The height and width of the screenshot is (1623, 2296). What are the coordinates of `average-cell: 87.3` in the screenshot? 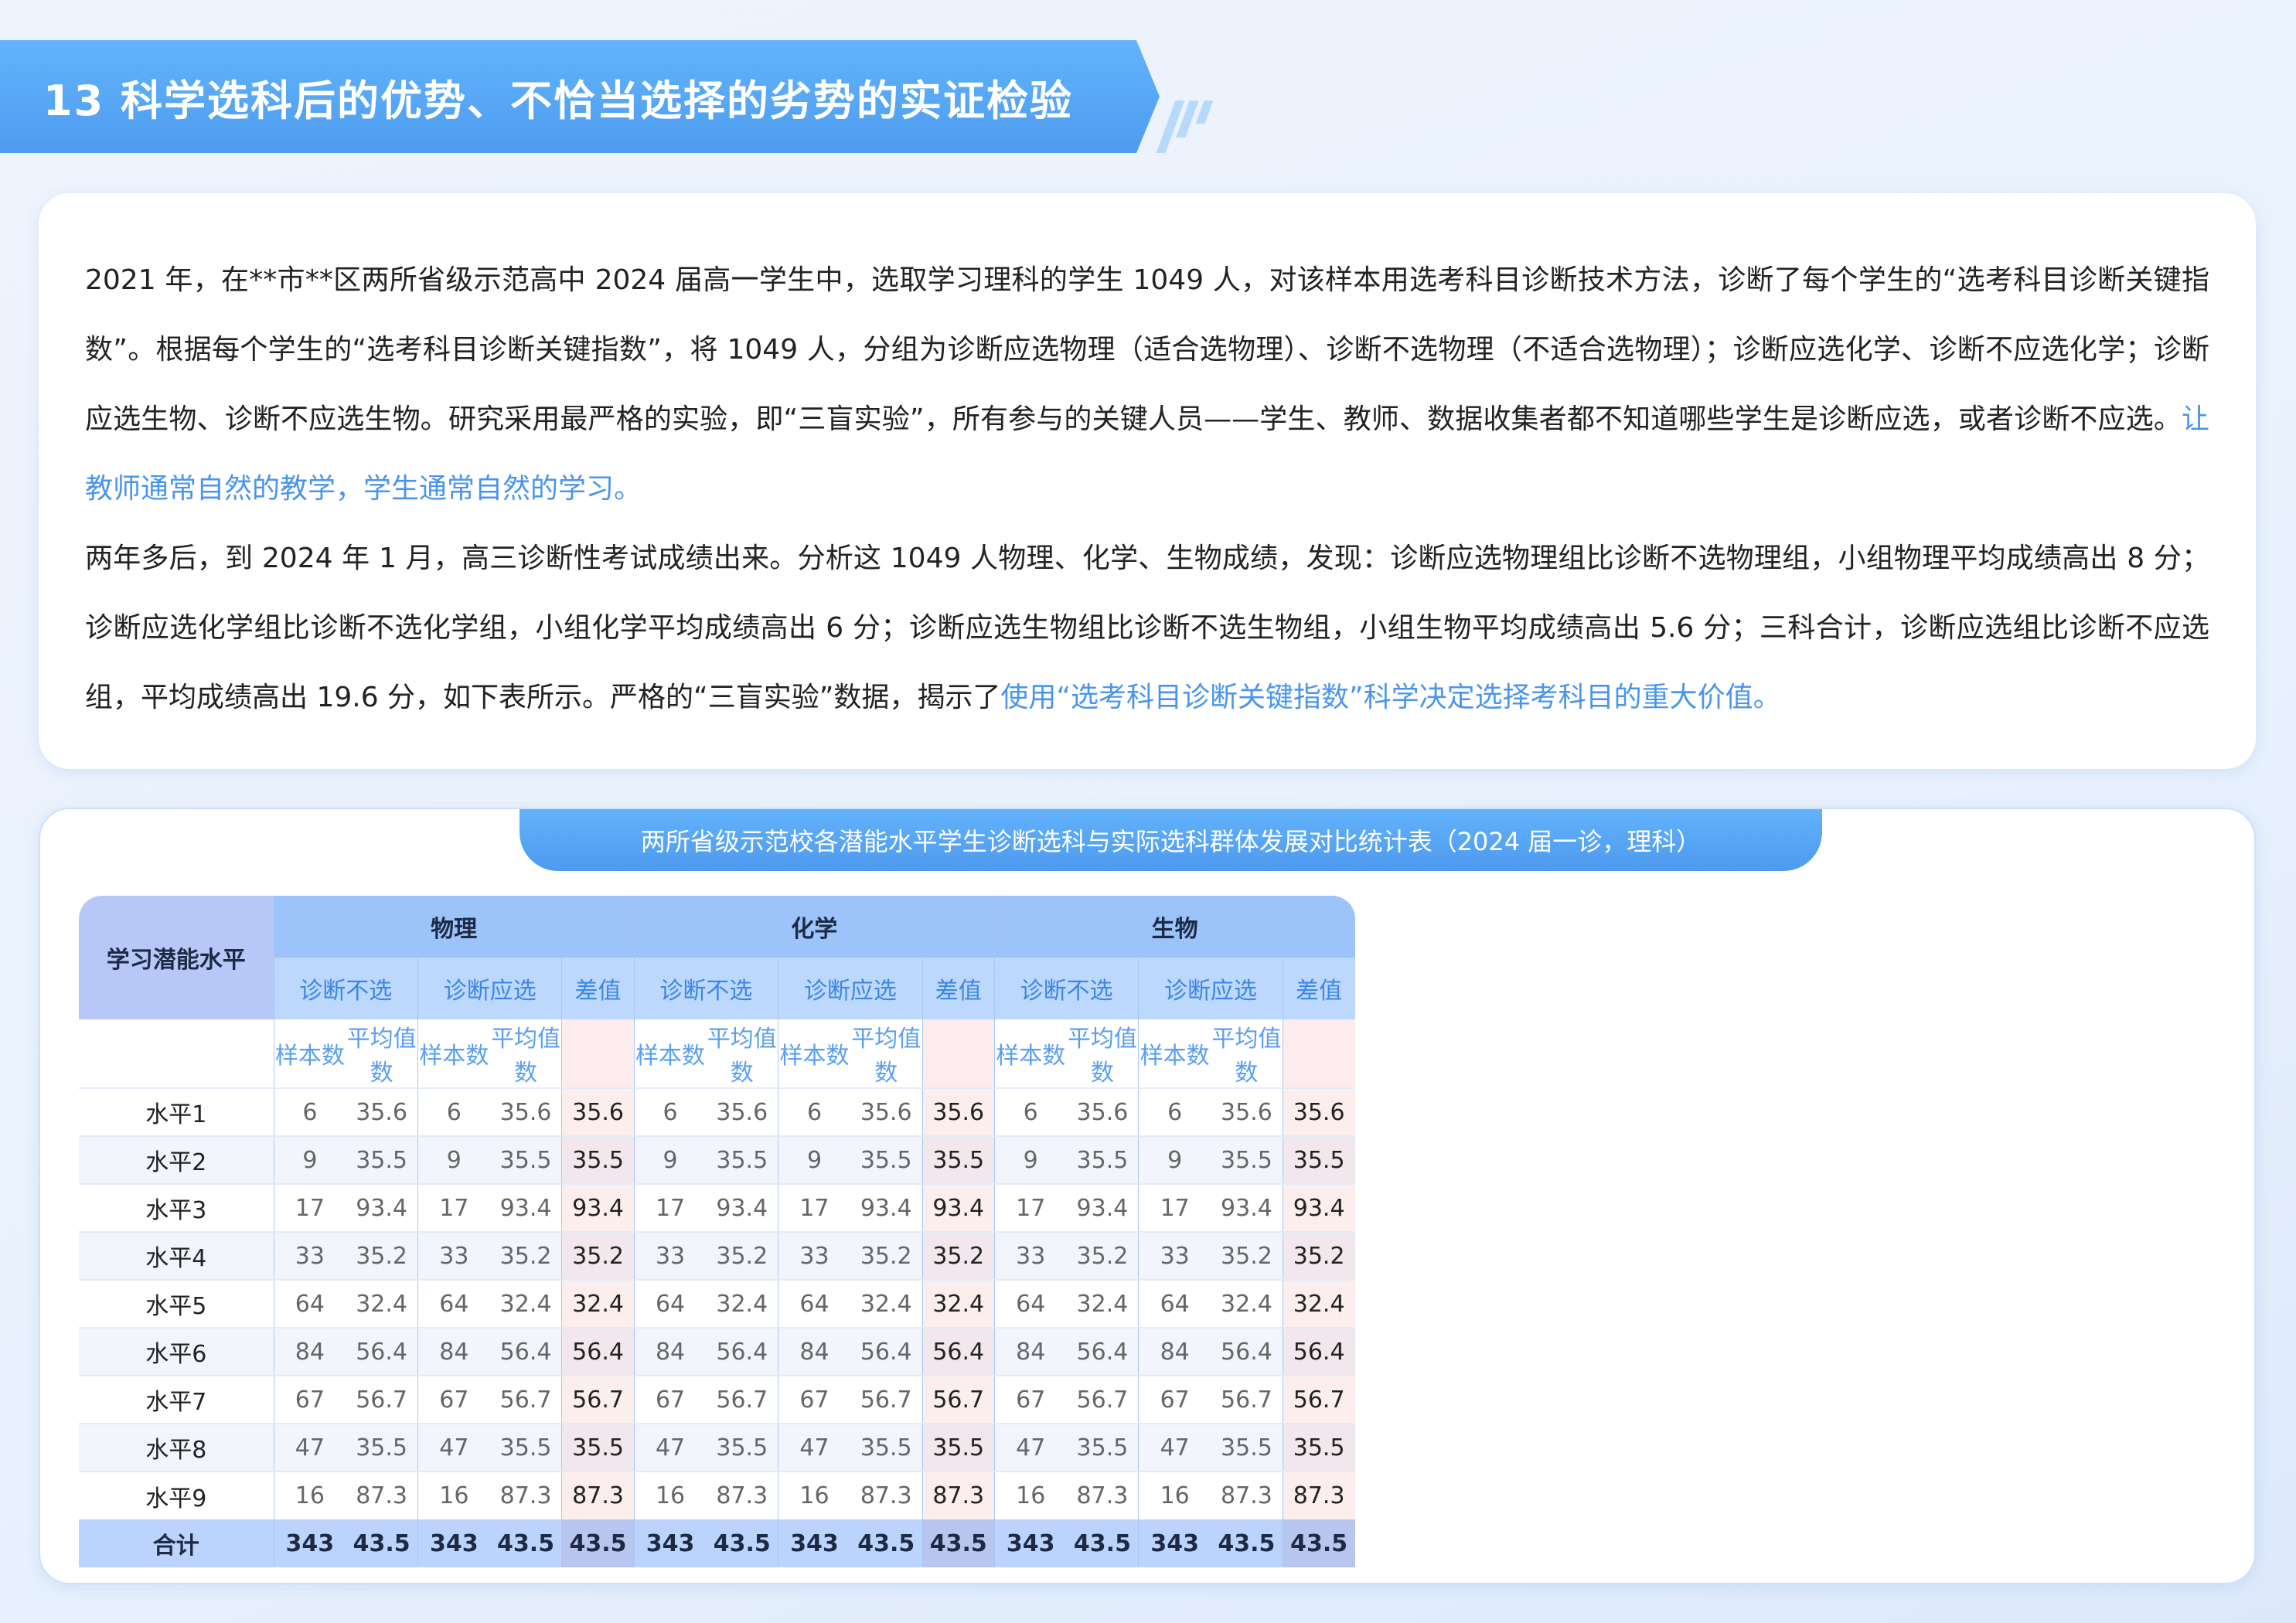 It's located at (742, 1495).